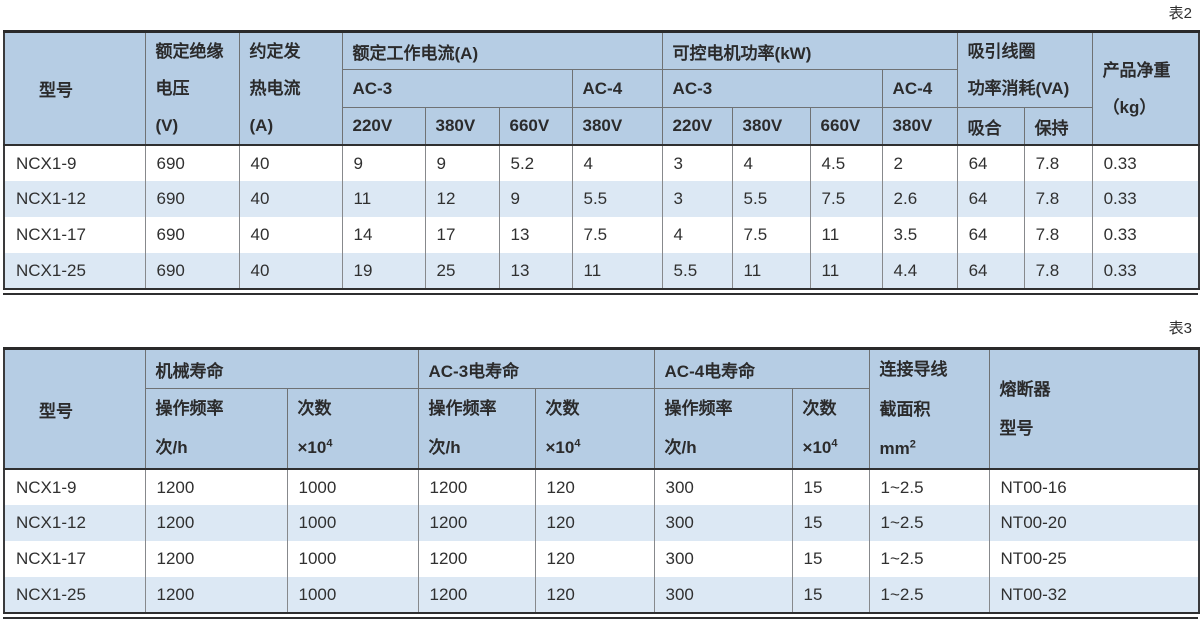 Image resolution: width=1200 pixels, height=639 pixels. What do you see at coordinates (772, 89) in the screenshot?
I see `header-power-ac3: AC-3` at bounding box center [772, 89].